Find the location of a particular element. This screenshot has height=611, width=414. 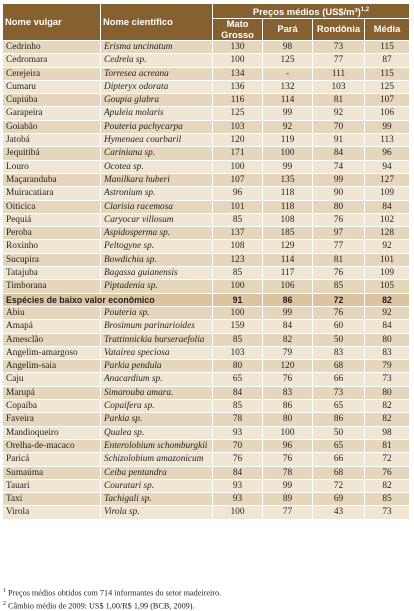

price-rondonia-cell: 73 is located at coordinates (338, 393).